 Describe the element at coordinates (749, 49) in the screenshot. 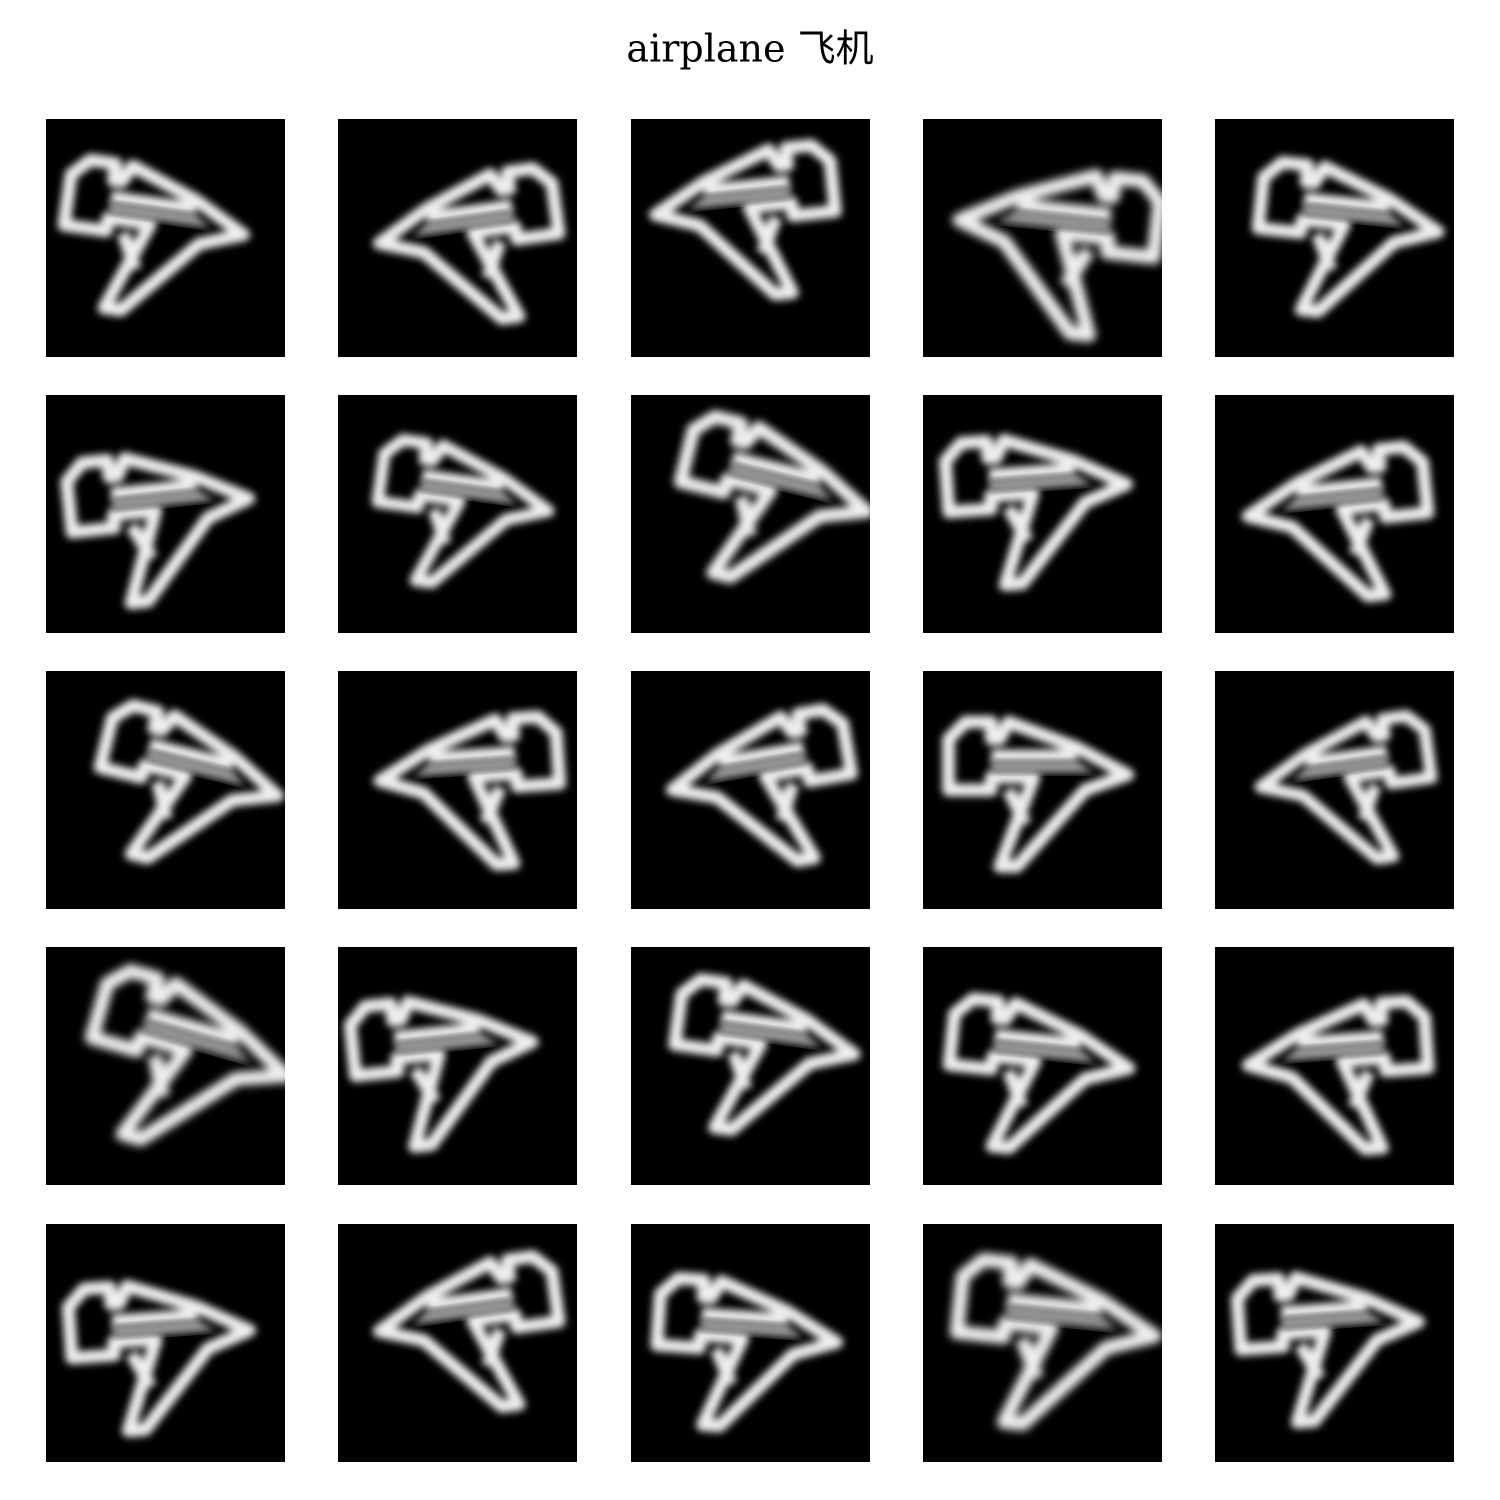

I see `title: airplane 飞机` at that location.